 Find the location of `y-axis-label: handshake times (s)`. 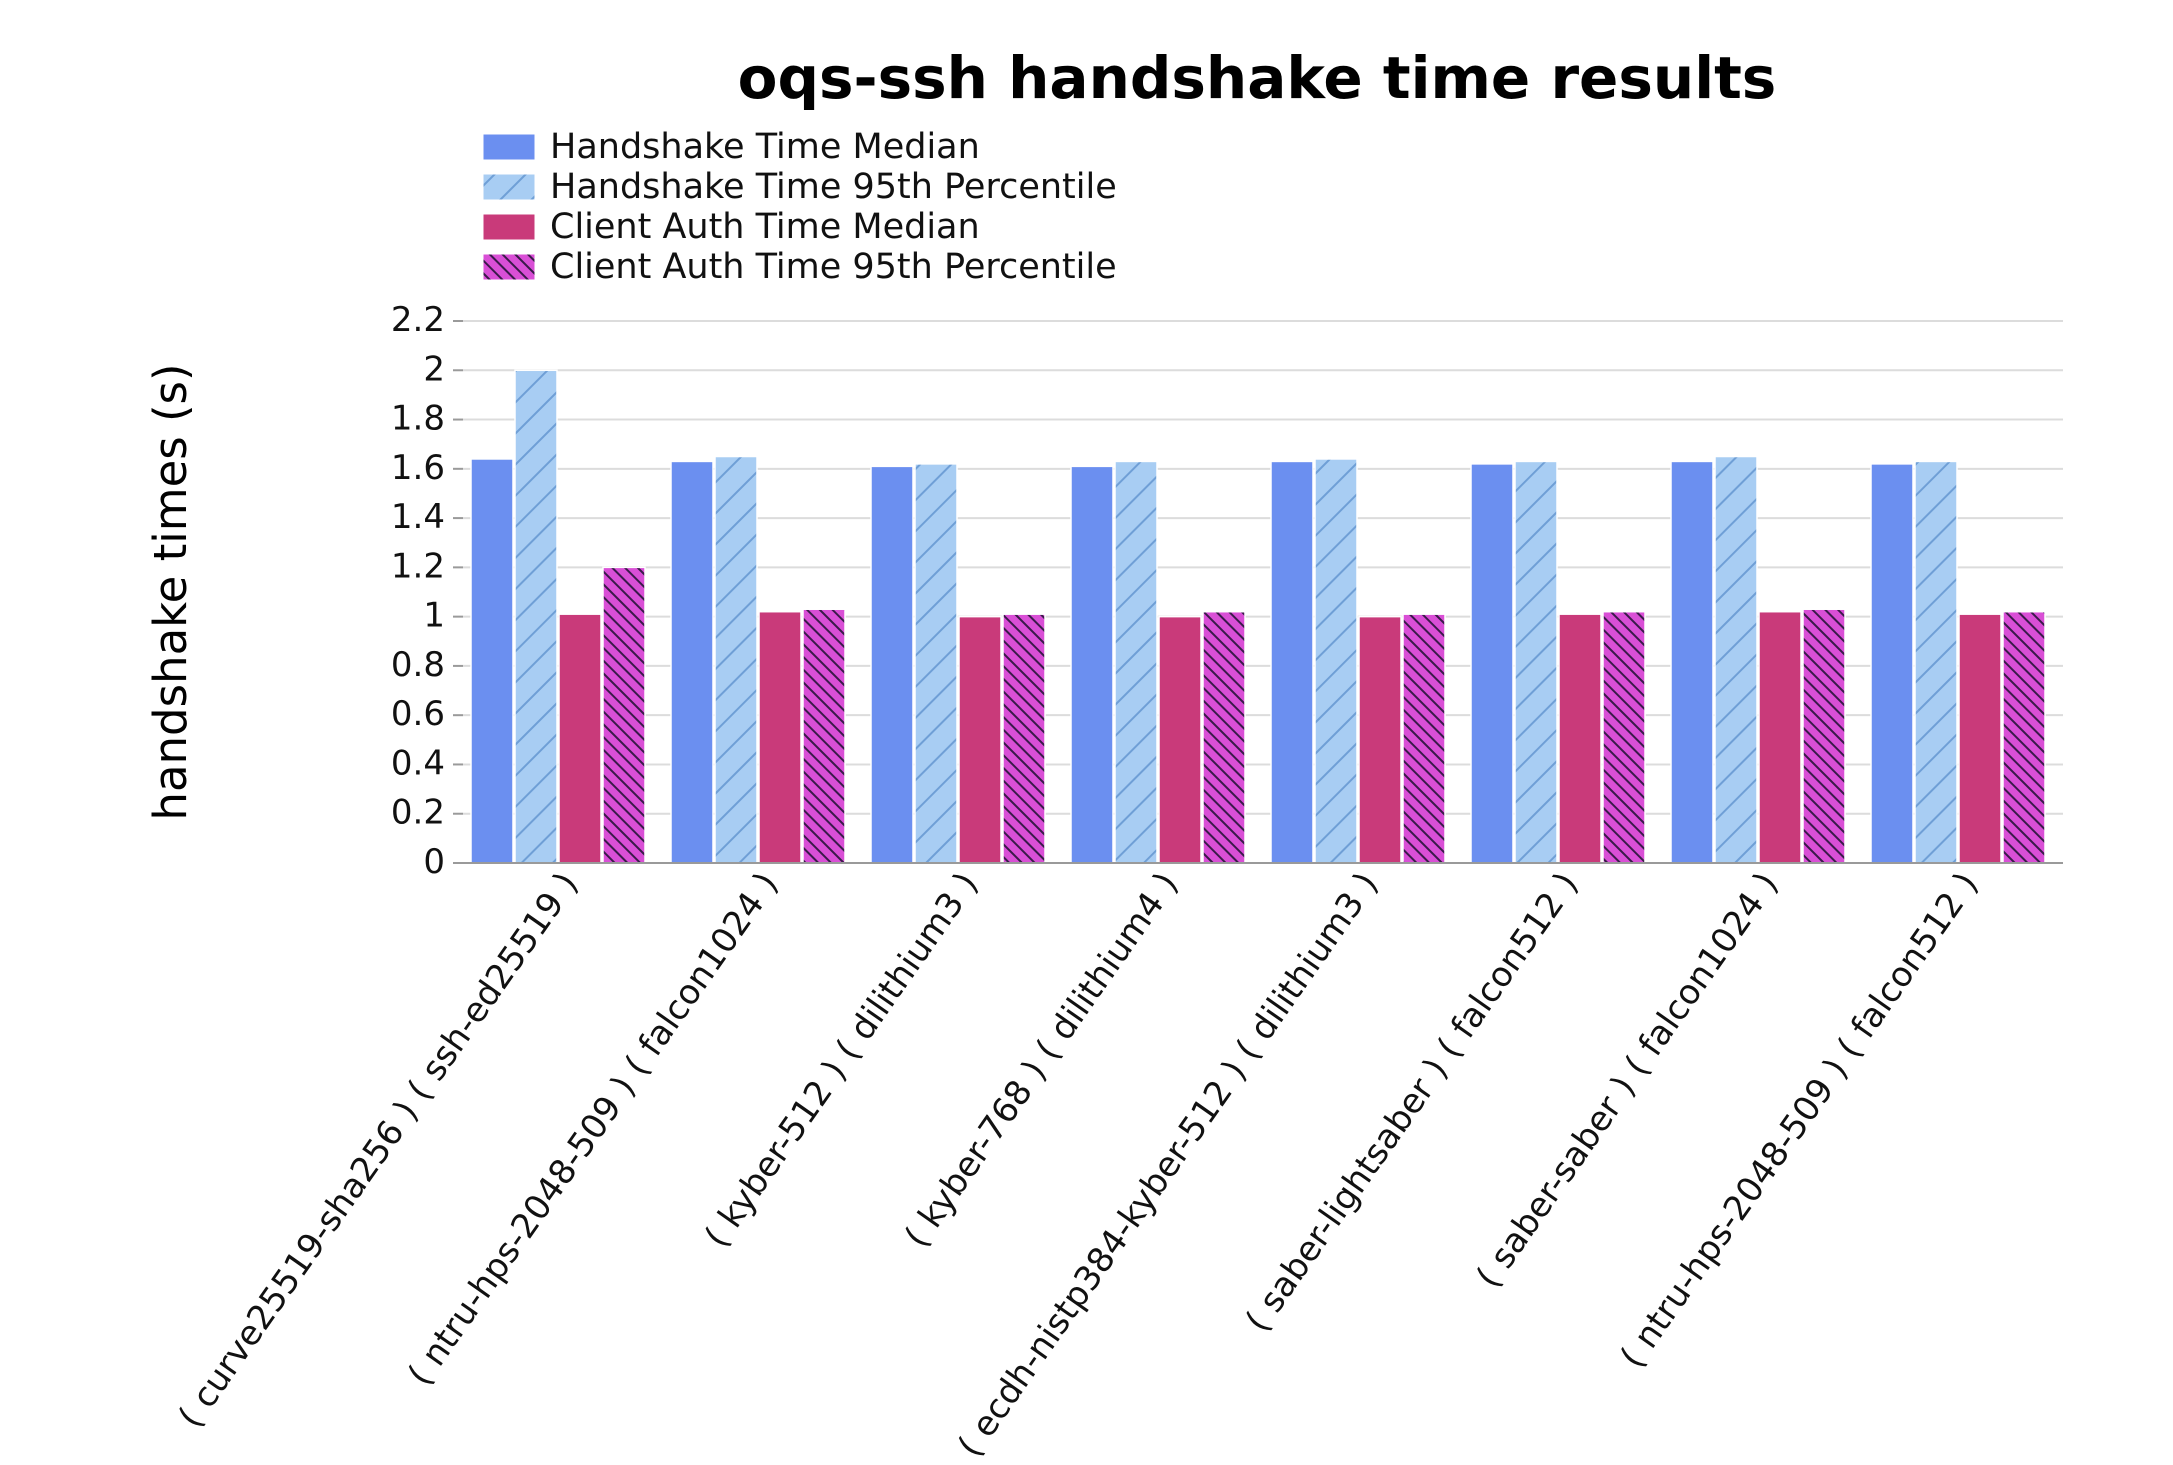

y-axis-label: handshake times (s) is located at coordinates (170, 591).